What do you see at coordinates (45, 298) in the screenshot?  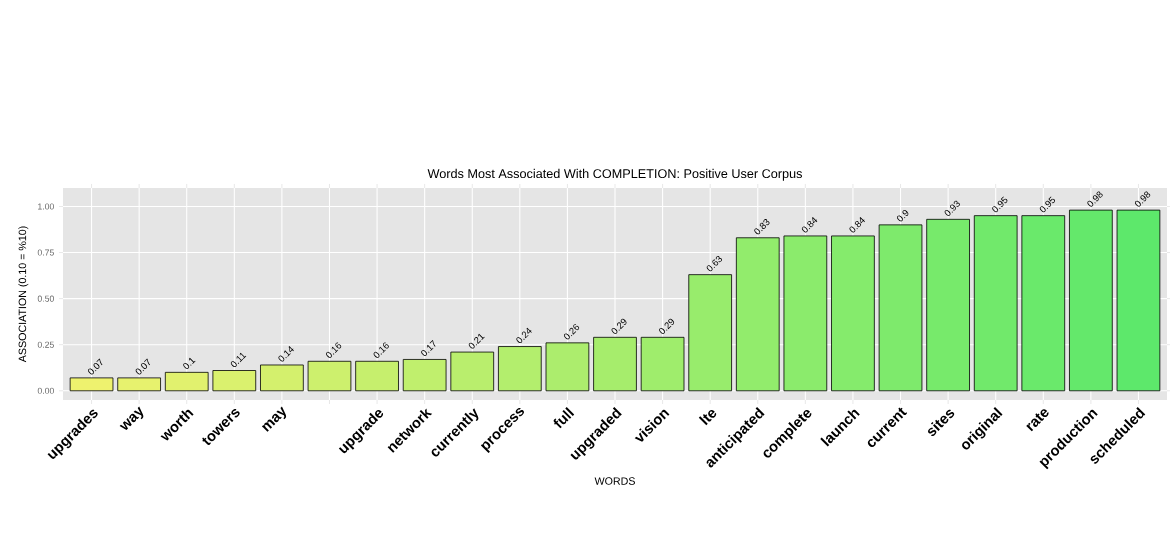 I see `y-tick-label: 0.50` at bounding box center [45, 298].